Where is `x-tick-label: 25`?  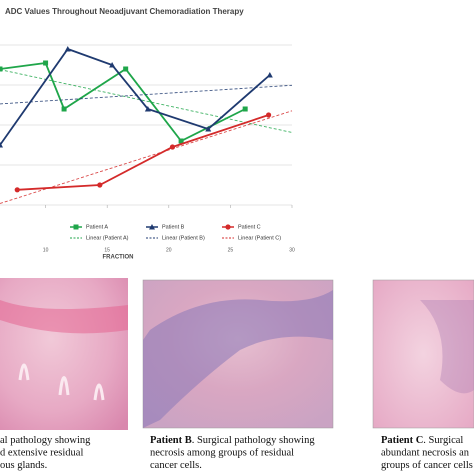
x-tick-label: 25 is located at coordinates (231, 250).